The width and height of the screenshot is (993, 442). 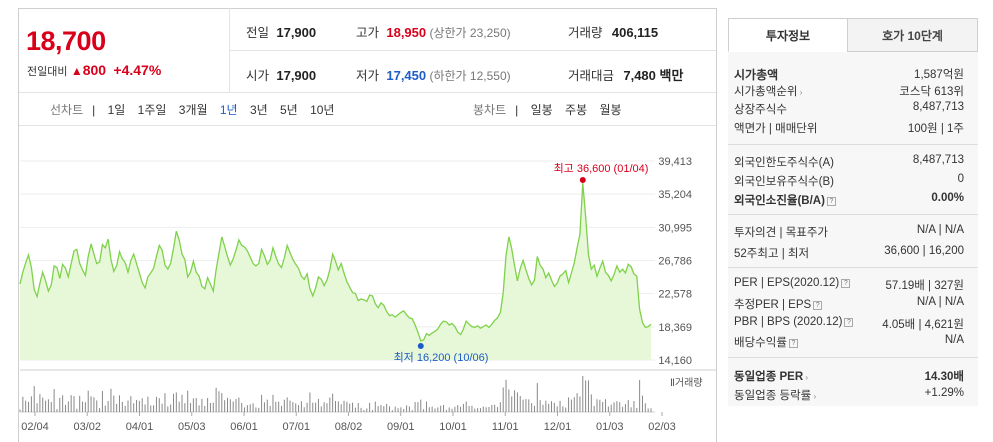 What do you see at coordinates (541, 110) in the screenshot?
I see `candle-daily: 일봉` at bounding box center [541, 110].